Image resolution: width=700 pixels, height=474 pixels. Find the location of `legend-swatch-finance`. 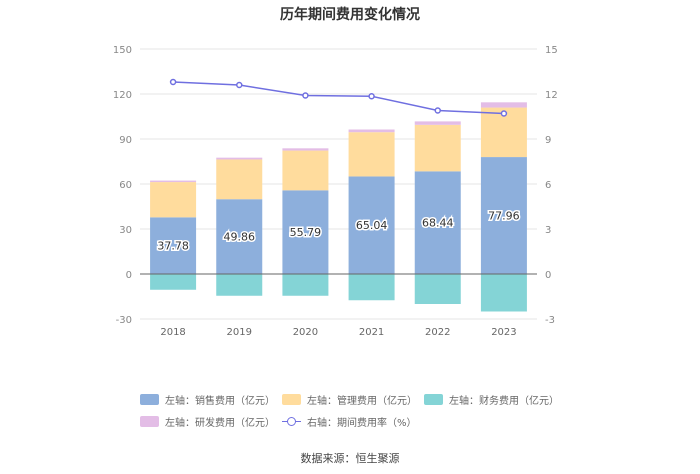

legend-swatch-finance is located at coordinates (433, 399).